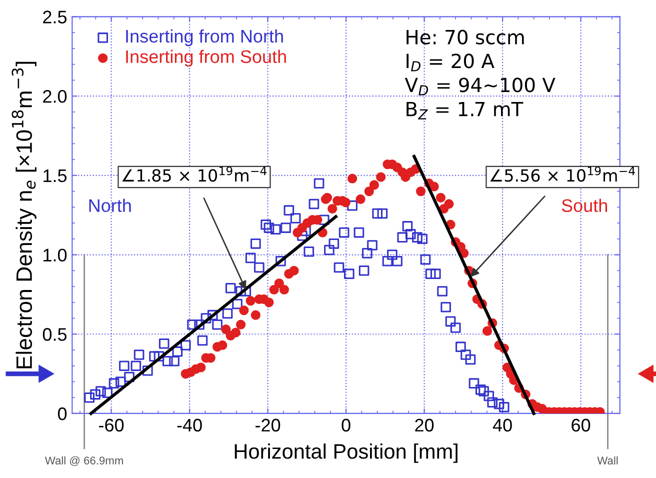  What do you see at coordinates (502, 425) in the screenshot?
I see `x-tick-label: 40` at bounding box center [502, 425].